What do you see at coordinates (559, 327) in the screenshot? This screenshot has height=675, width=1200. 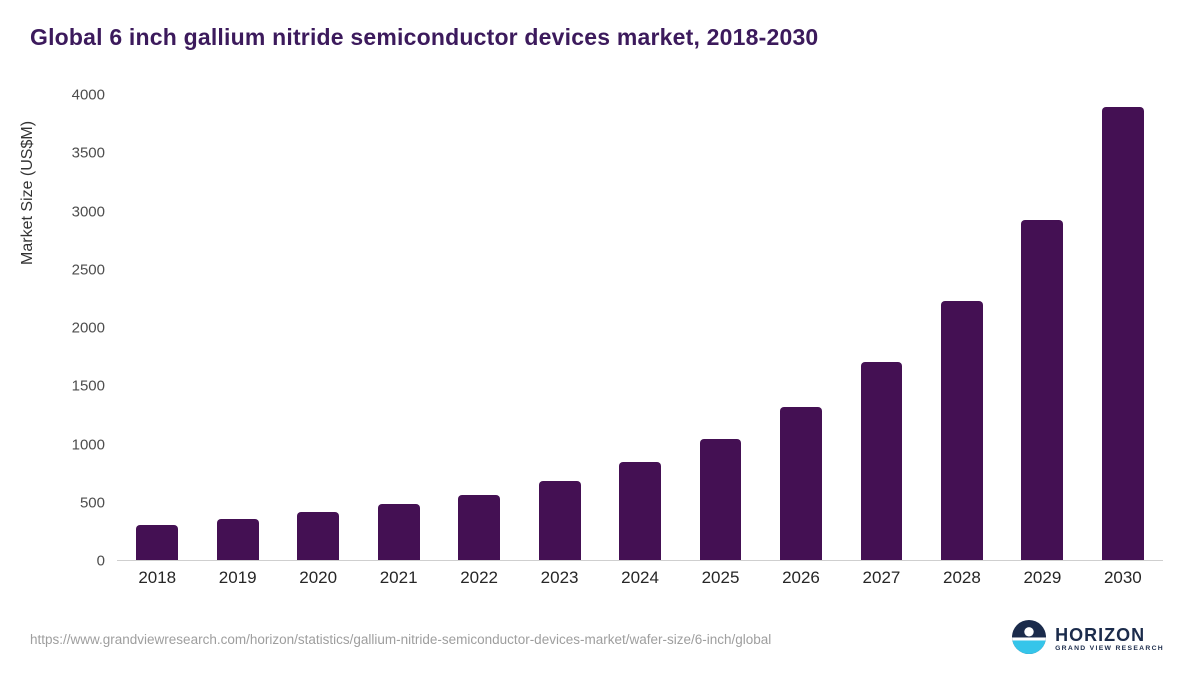 I see `bar-column-2023` at bounding box center [559, 327].